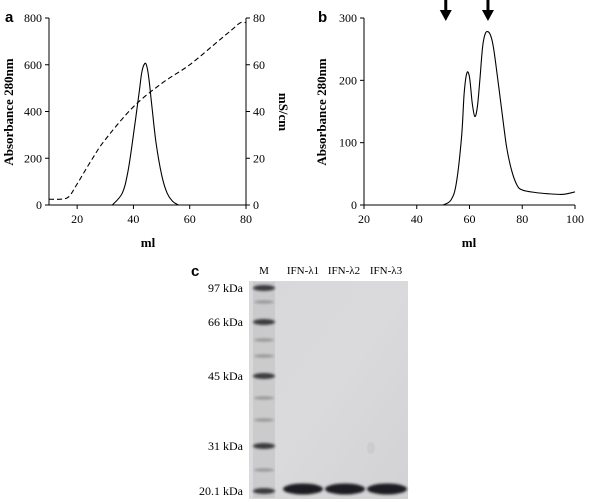 This screenshot has width=589, height=502. Describe the element at coordinates (348, 80) in the screenshot. I see `chart-b-ytick-label: 200` at that location.